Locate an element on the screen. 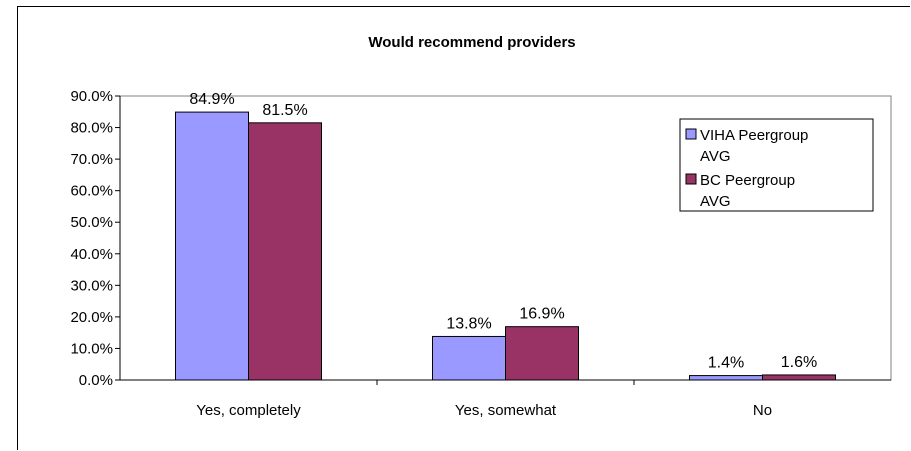 This screenshot has width=911, height=451. y-tick-label: 80.0% is located at coordinates (91, 128).